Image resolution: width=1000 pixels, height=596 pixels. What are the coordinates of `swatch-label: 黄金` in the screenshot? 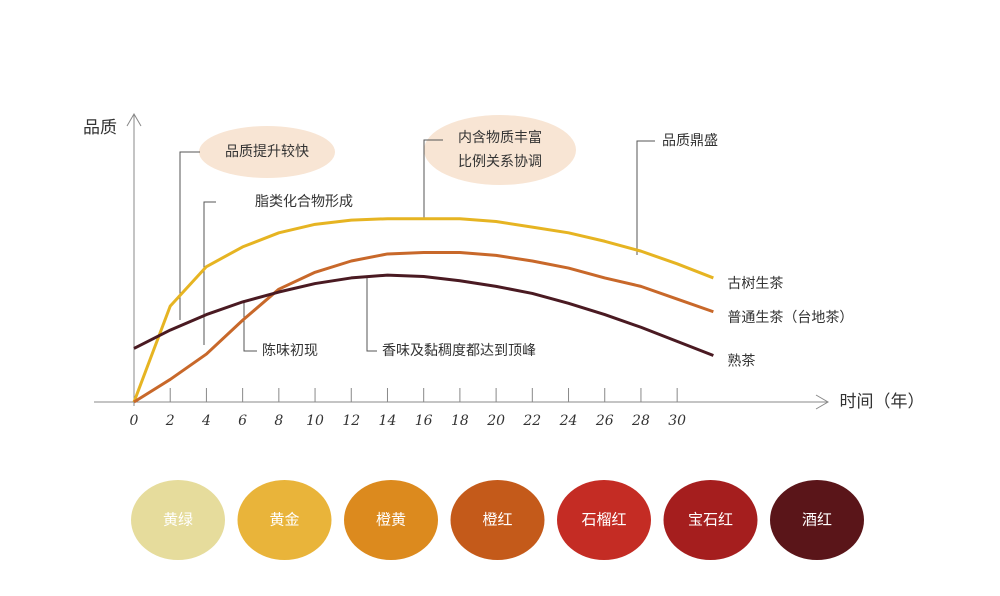 It's located at (284, 520).